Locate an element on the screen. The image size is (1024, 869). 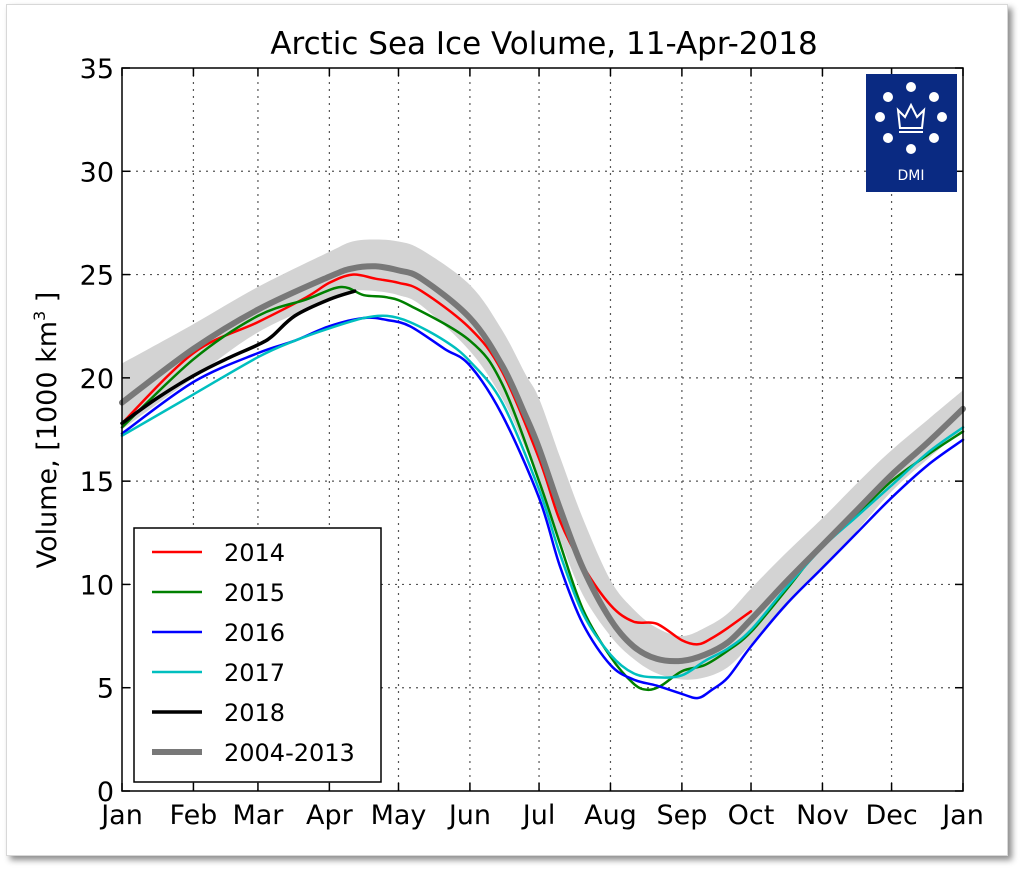
legend-box is located at coordinates (257, 655).